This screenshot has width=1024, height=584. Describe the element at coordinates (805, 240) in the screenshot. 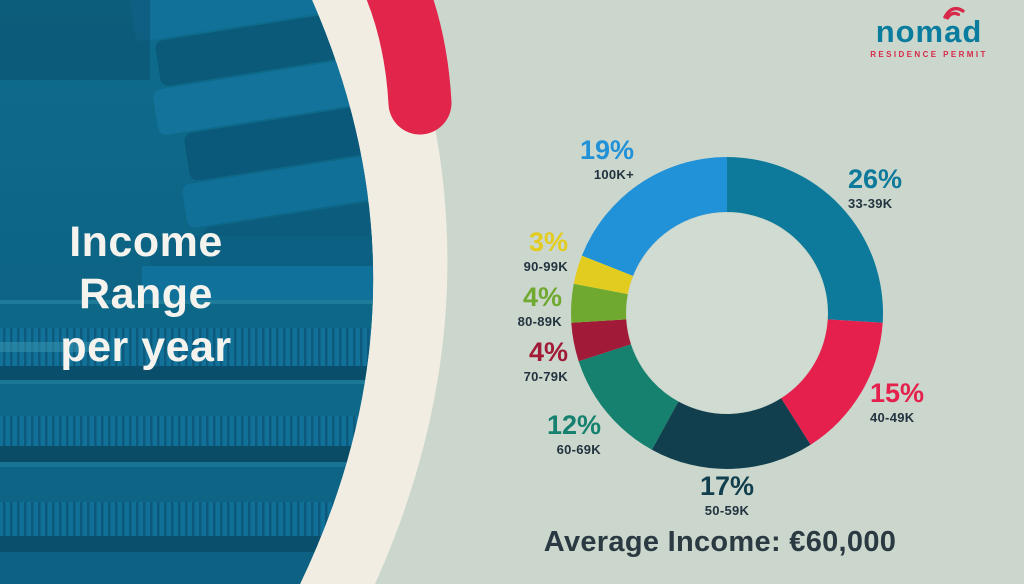

I see `donut-segment-33-39K` at that location.